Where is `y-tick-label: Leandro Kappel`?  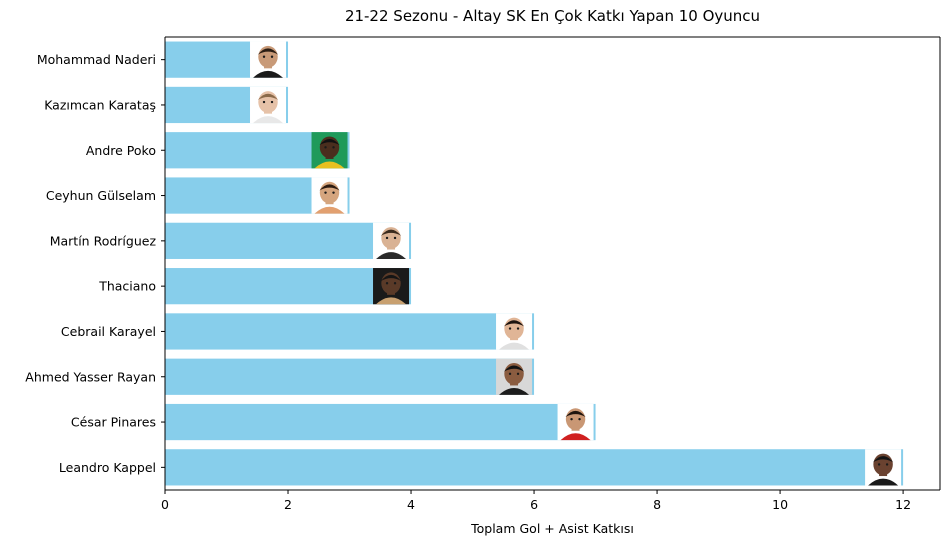
y-tick-label: Leandro Kappel is located at coordinates (107, 467).